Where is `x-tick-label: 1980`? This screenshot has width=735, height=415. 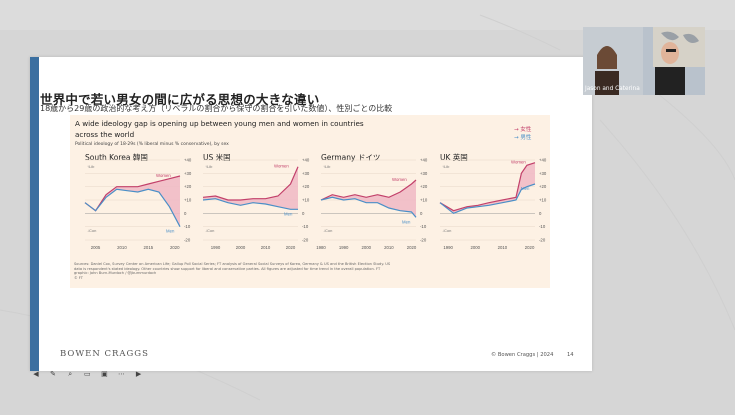 x-tick-label: 1980 is located at coordinates (321, 247).